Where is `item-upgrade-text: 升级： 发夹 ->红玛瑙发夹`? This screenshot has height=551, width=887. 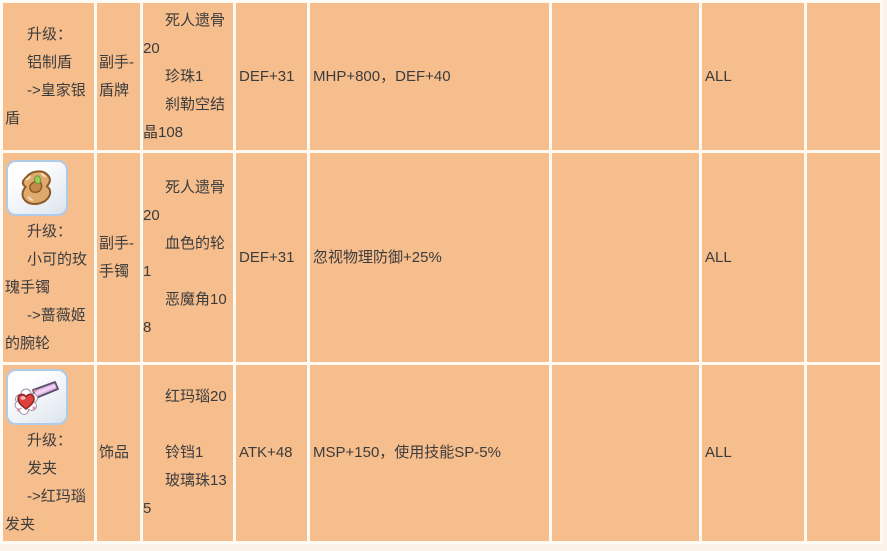
item-upgrade-text: 升级： 发夹 ->红玛瑙发夹 is located at coordinates (48, 483).